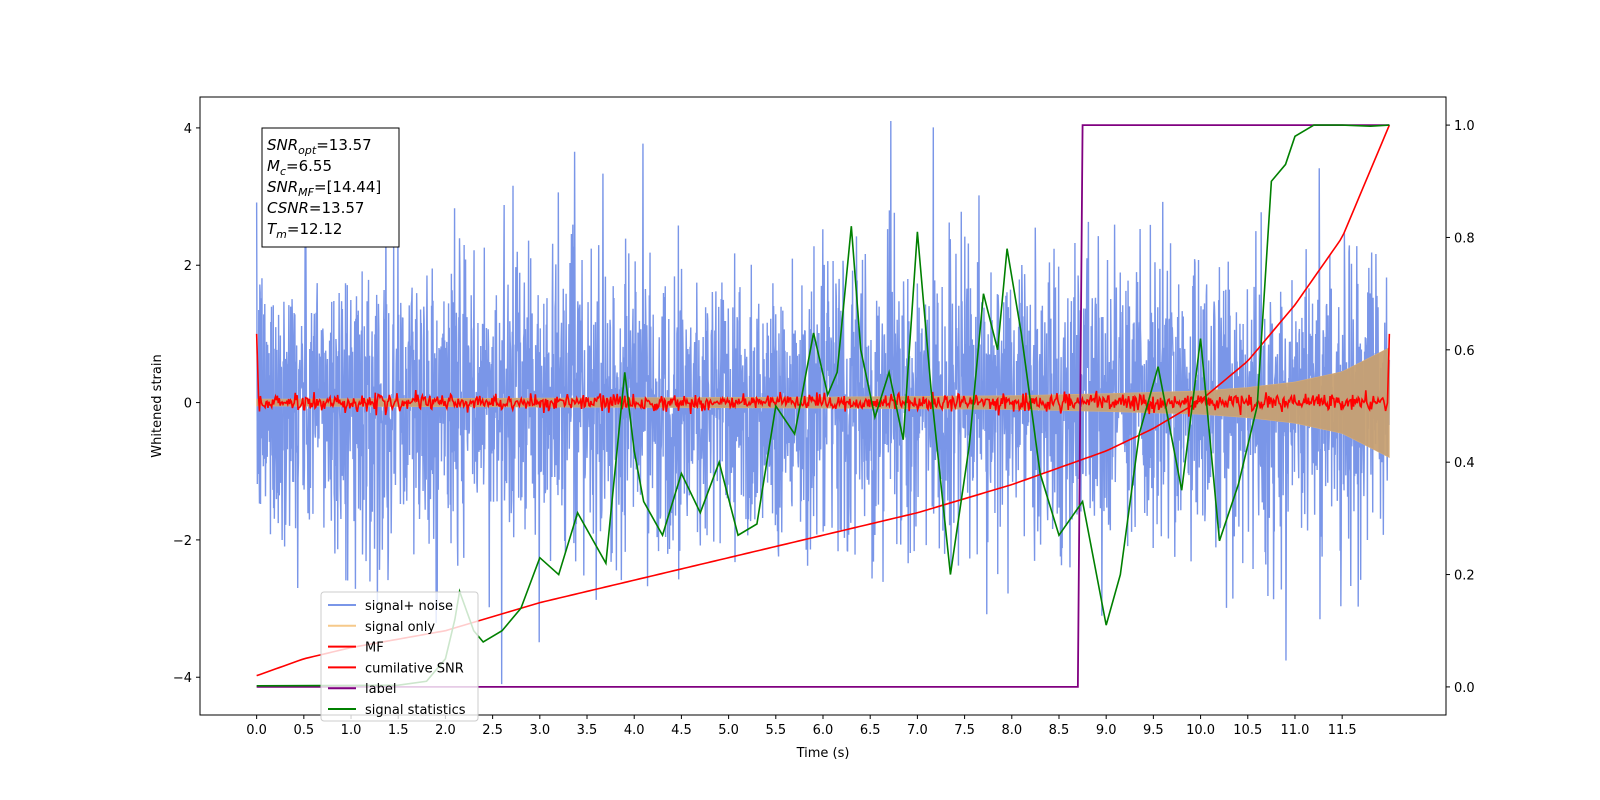  What do you see at coordinates (1106, 730) in the screenshot?
I see `x-tick-label: 9.0` at bounding box center [1106, 730].